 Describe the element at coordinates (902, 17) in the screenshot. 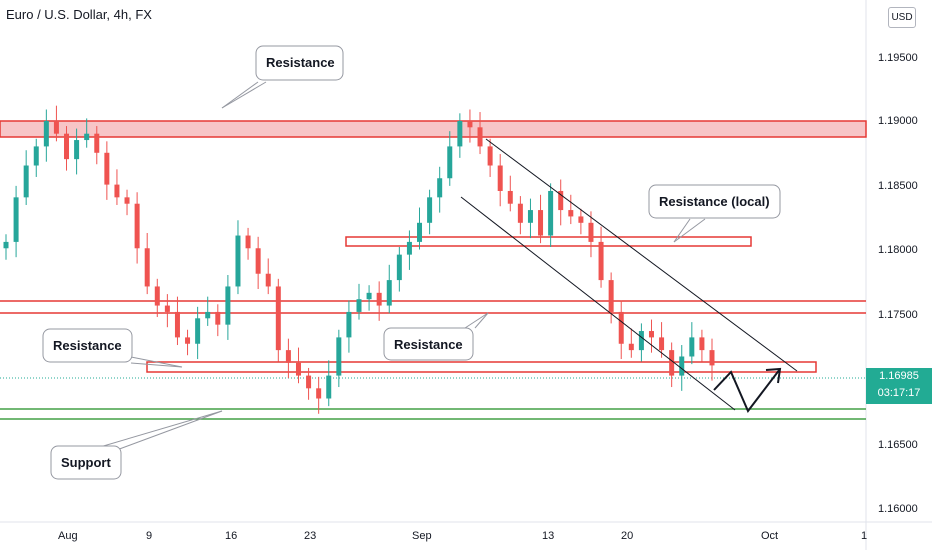

I see `currency-button: USD` at that location.